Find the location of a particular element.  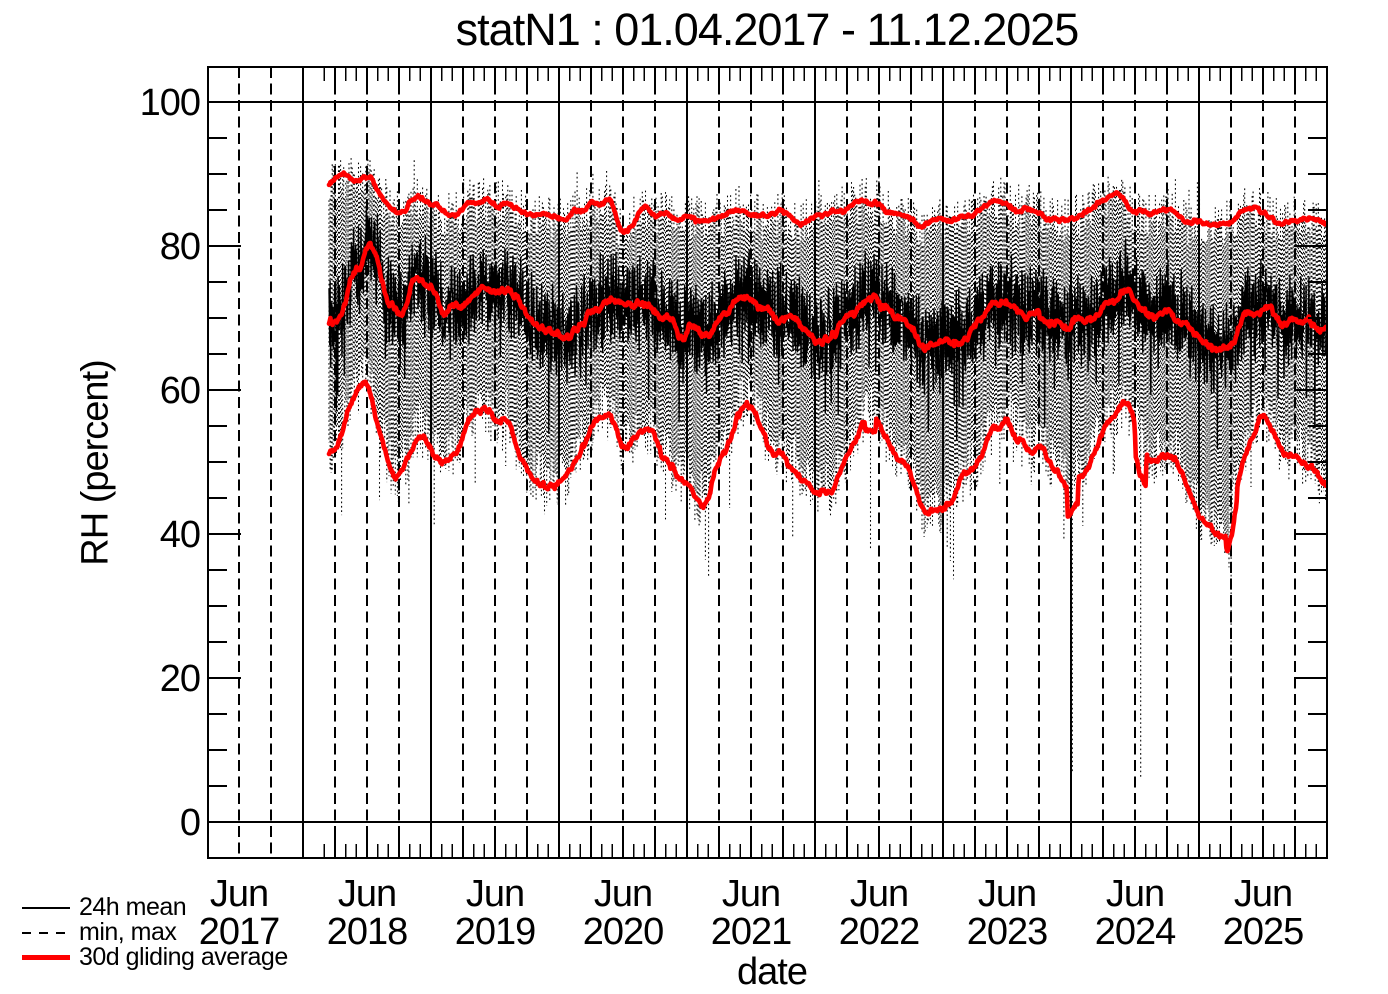

legend-label: 24h mean is located at coordinates (133, 907).